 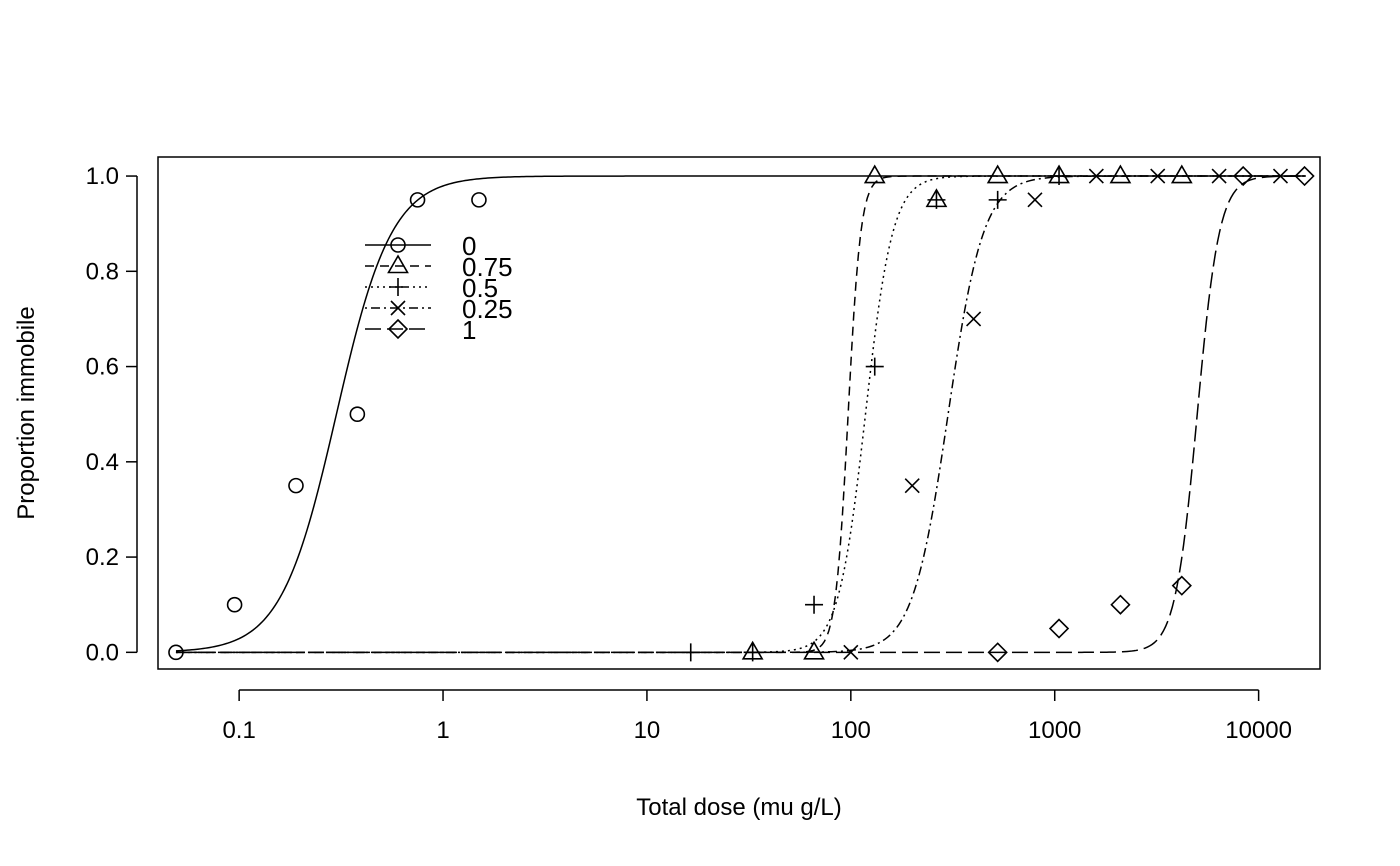 I want to click on y-tick-label: 0.0, so click(x=102, y=652).